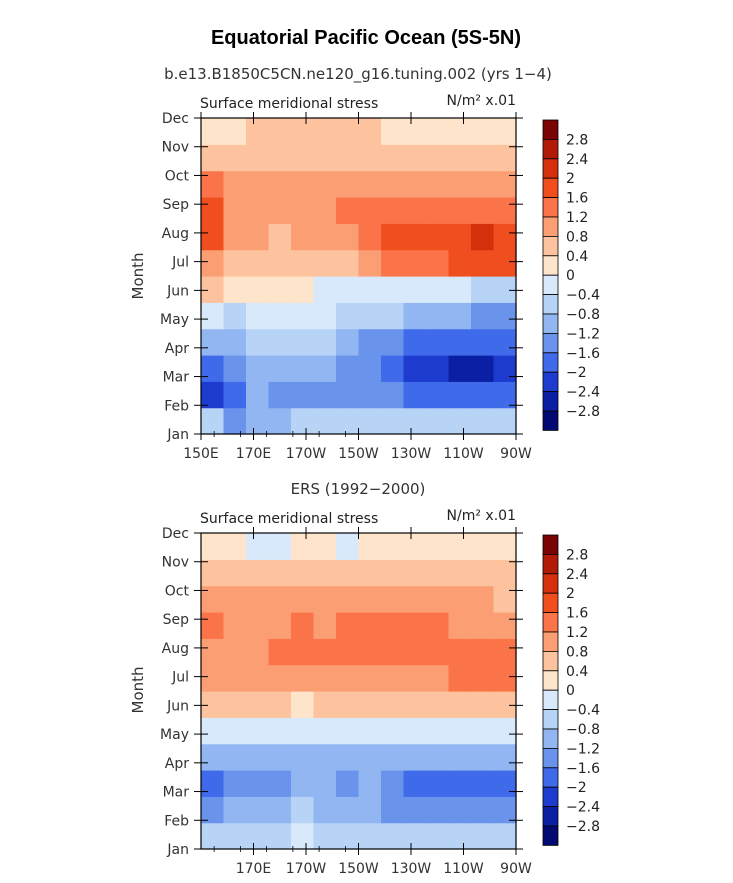  What do you see at coordinates (366, 38) in the screenshot?
I see `figure-title: Equatorial Pacific Ocean (5S-5N)` at bounding box center [366, 38].